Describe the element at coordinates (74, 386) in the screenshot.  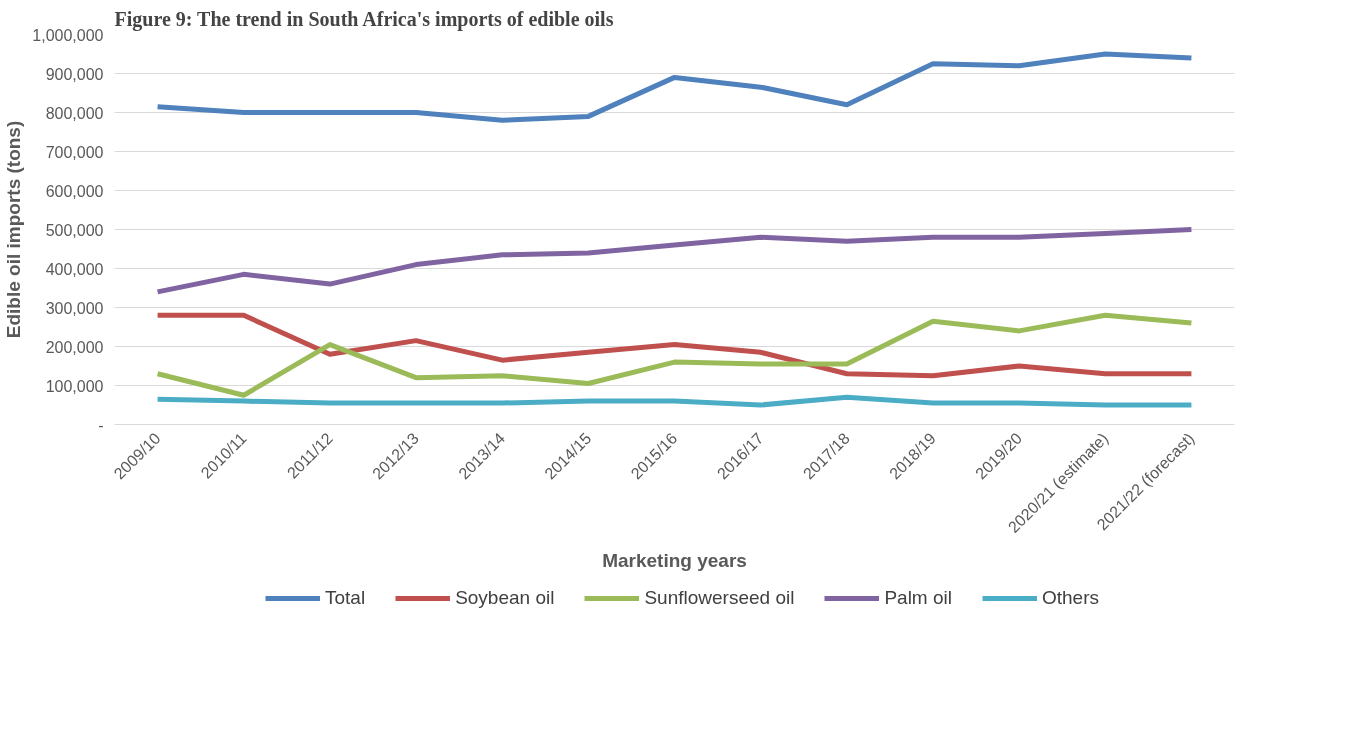
I see `y-tick-label: 100,000` at that location.